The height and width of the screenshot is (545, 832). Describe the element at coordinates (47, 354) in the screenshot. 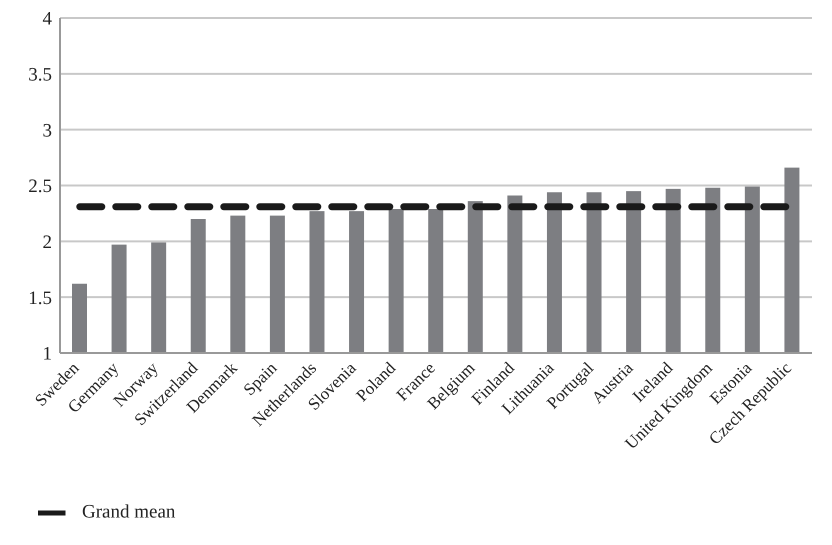

I see `y-tick-label: 1` at that location.